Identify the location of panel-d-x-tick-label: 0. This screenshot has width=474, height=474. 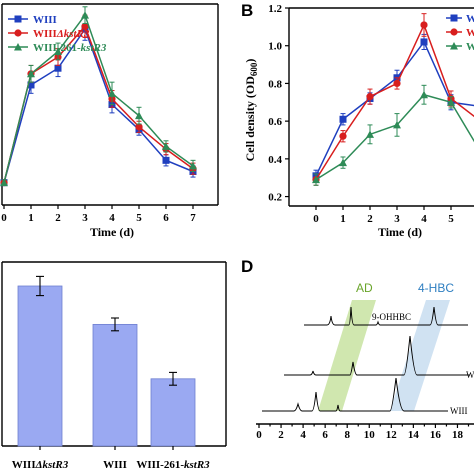
(259, 435).